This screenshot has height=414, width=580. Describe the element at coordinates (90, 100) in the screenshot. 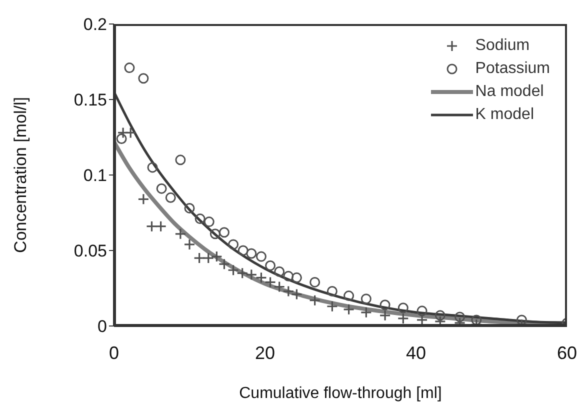

I see `y-tick-label: 0.15` at that location.